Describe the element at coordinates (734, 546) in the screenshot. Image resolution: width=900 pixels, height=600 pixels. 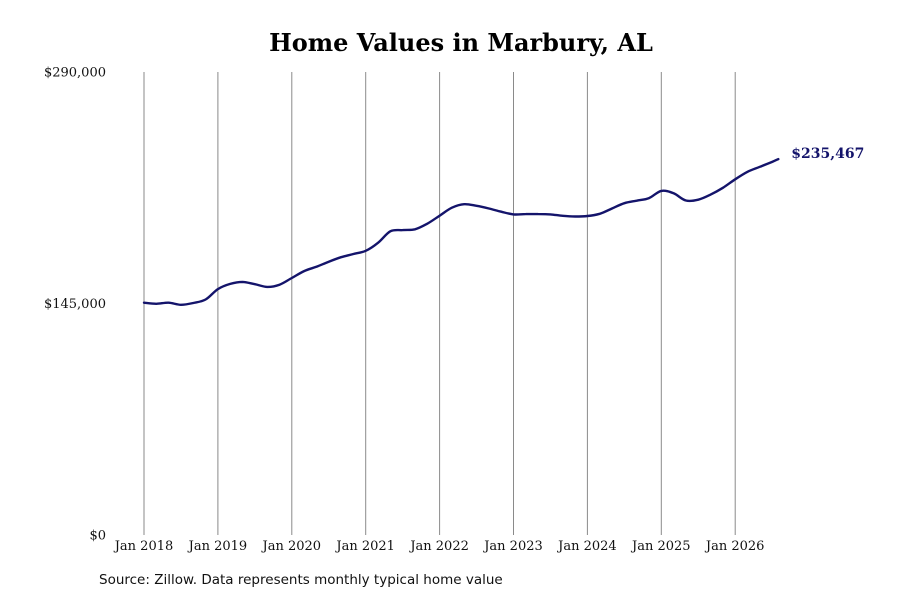
I see `x-tick-label: Jan 2026` at that location.